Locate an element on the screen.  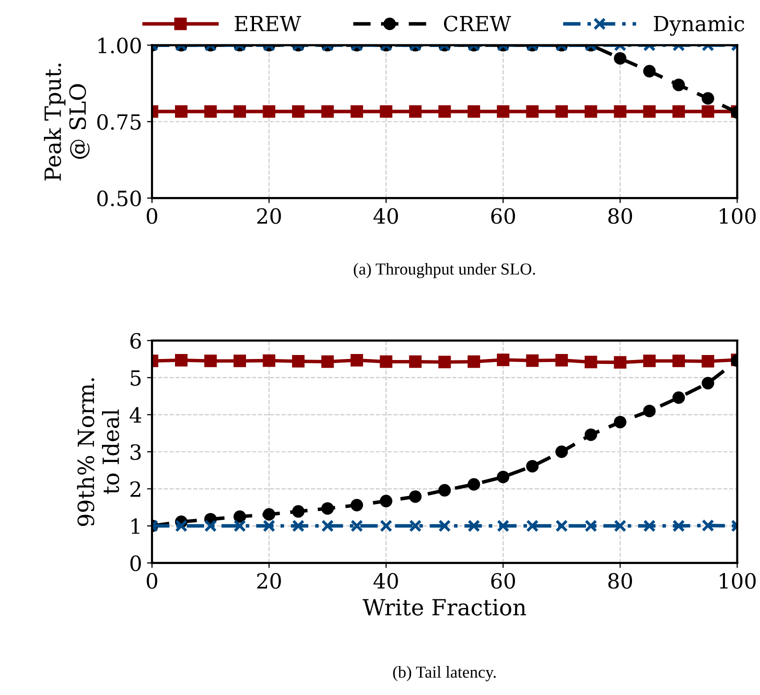
legend-label: Dynamic is located at coordinates (699, 26).